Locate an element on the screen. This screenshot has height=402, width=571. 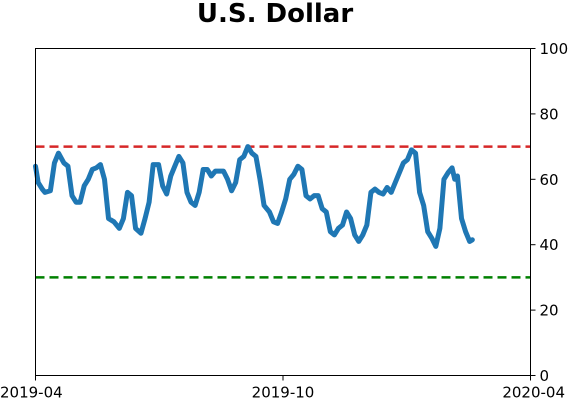
x-axis: 2019-04 2019-10 2020-04 is located at coordinates (282, 388).